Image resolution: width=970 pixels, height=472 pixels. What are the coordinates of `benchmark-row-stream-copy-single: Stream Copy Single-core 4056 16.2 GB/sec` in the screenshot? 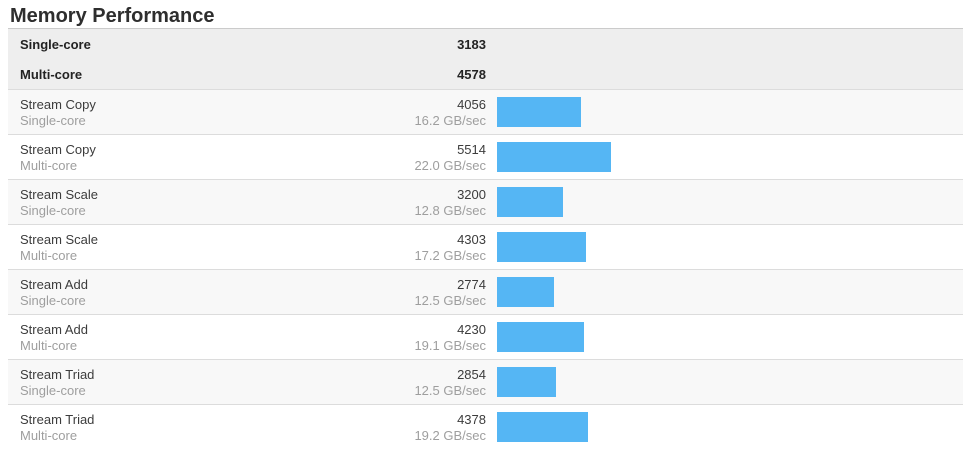 It's located at (485, 111).